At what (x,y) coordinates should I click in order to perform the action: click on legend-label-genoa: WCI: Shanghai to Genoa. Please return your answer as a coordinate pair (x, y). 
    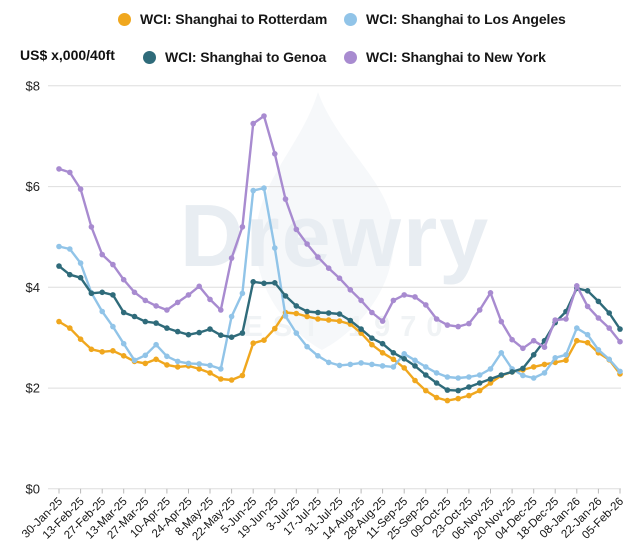
    Looking at the image, I should click on (246, 57).